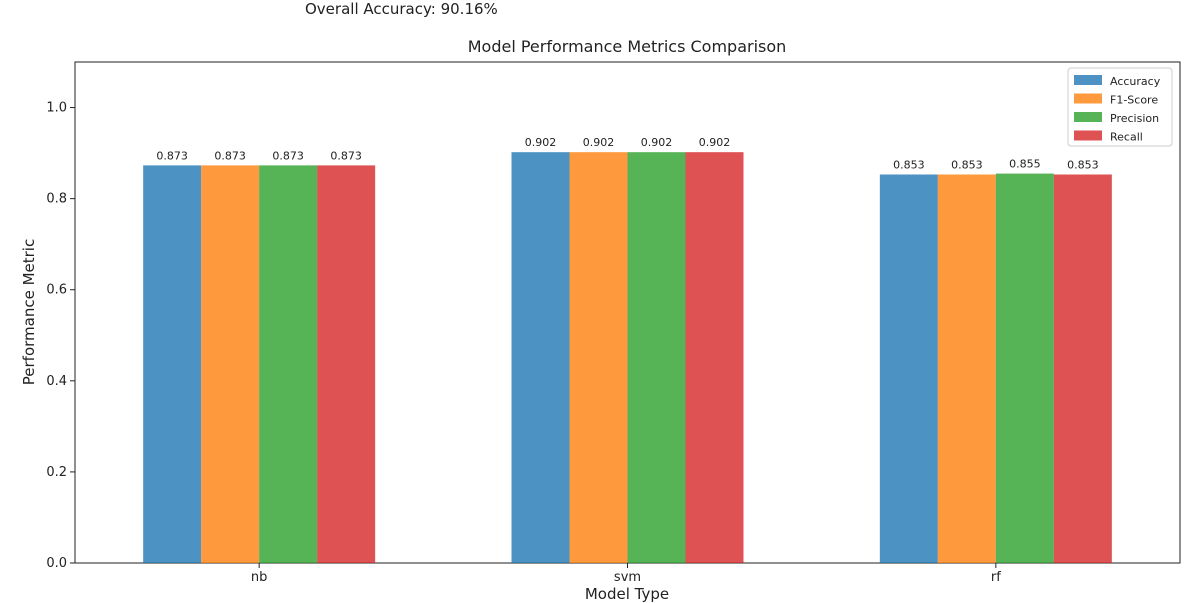 This screenshot has width=1189, height=603. What do you see at coordinates (401, 9) in the screenshot?
I see `overall-accuracy-text: Overall Accuracy: 90.16%` at bounding box center [401, 9].